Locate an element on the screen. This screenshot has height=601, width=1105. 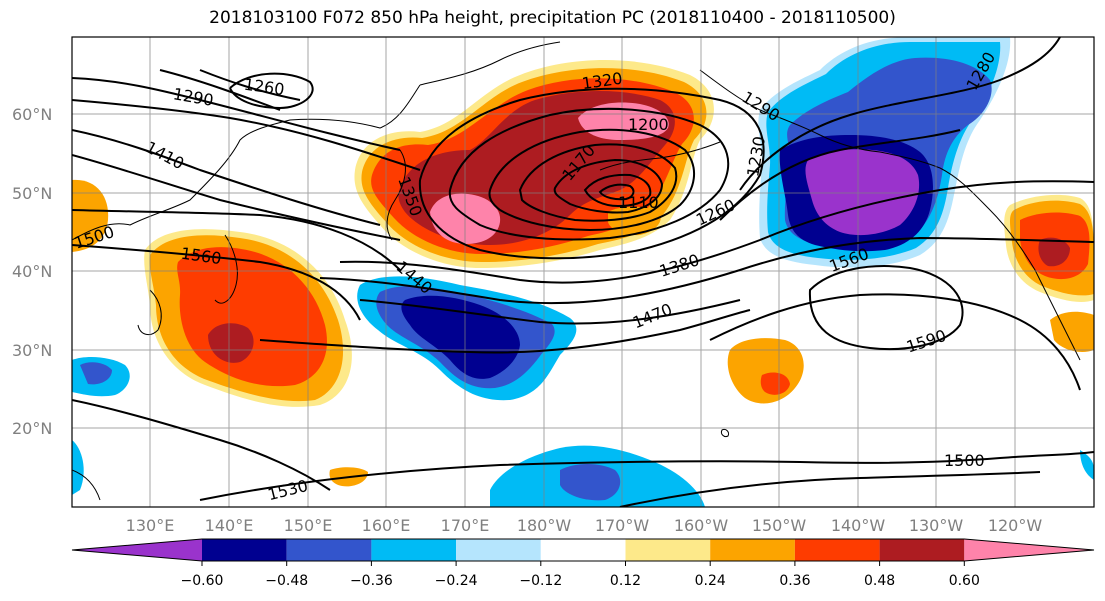
colorbar-label: 0.48 is located at coordinates (879, 581).